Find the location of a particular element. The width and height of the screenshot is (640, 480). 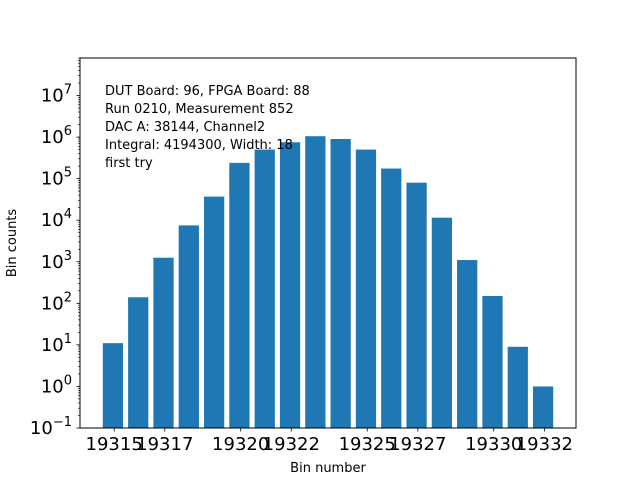

x-axis-label: Bin number is located at coordinates (328, 468).